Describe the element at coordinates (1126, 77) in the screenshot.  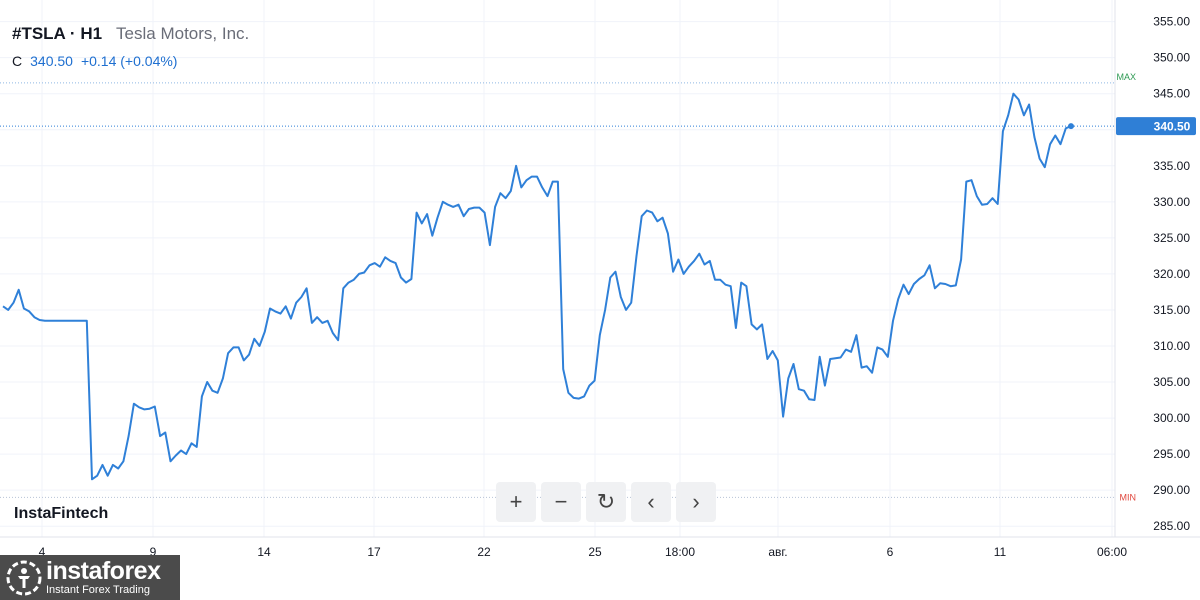
I see `max-tag: MAX` at that location.